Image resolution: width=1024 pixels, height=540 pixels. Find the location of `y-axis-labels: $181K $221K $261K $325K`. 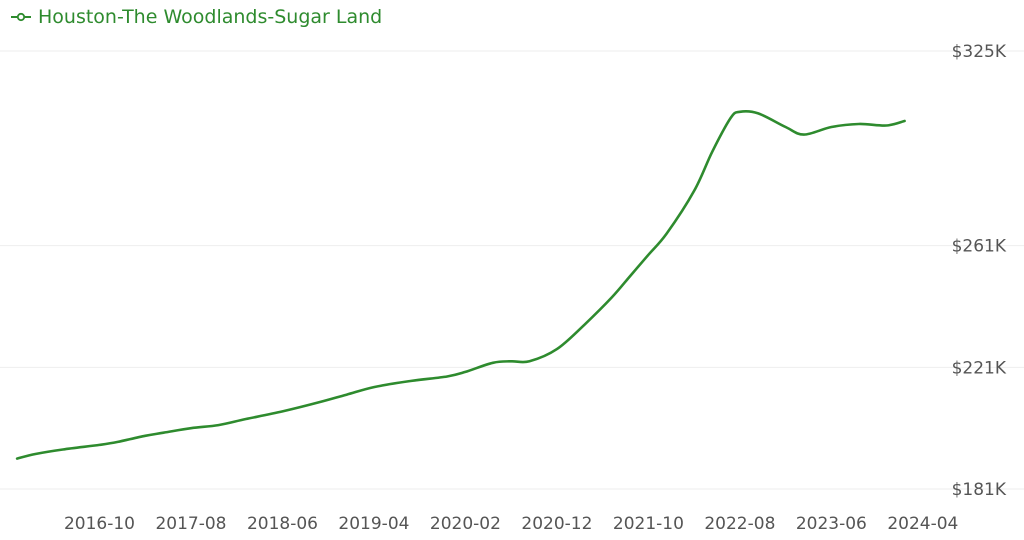

y-axis-labels: $181K $221K $261K $325K is located at coordinates (979, 271).